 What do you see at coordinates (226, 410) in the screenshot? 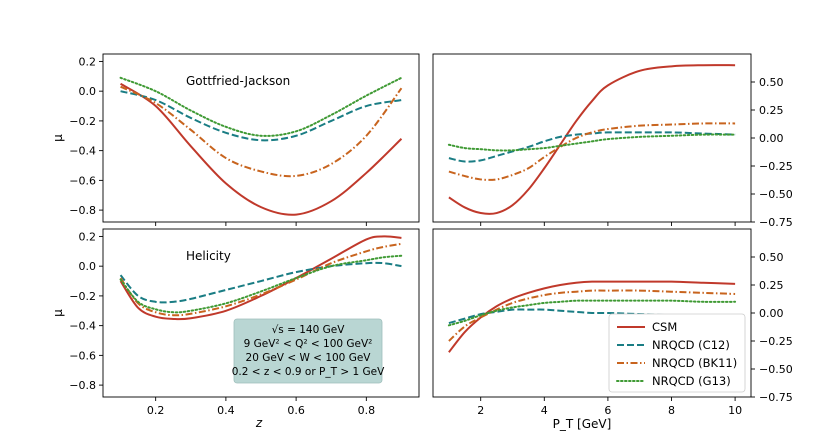
I see `x-tick-label: 0.4` at bounding box center [226, 410].